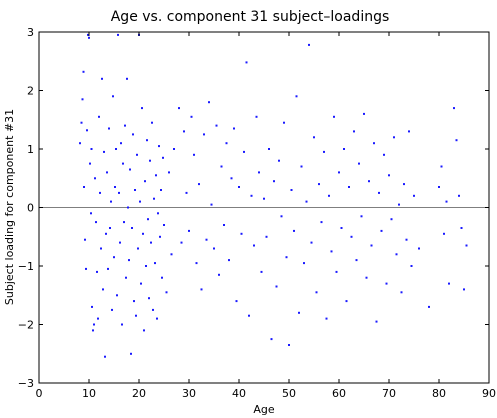 This screenshot has width=497, height=418. What do you see at coordinates (289, 393) in the screenshot?
I see `x-tick-label: 50` at bounding box center [289, 393].